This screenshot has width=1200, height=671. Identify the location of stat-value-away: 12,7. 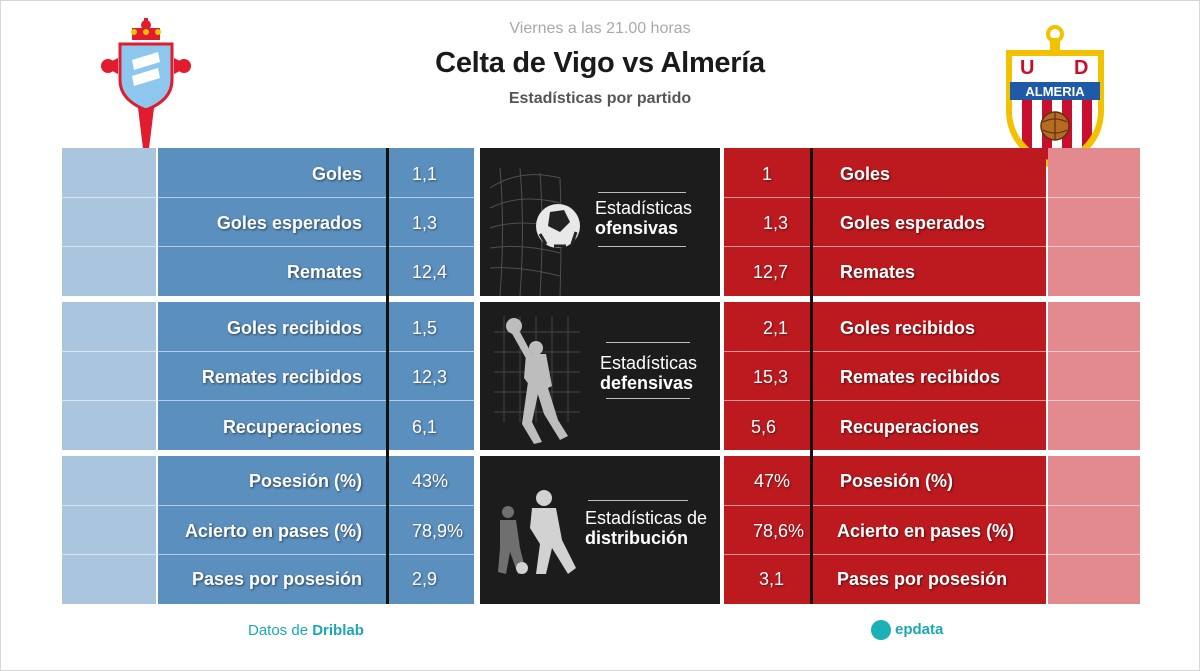
(770, 272).